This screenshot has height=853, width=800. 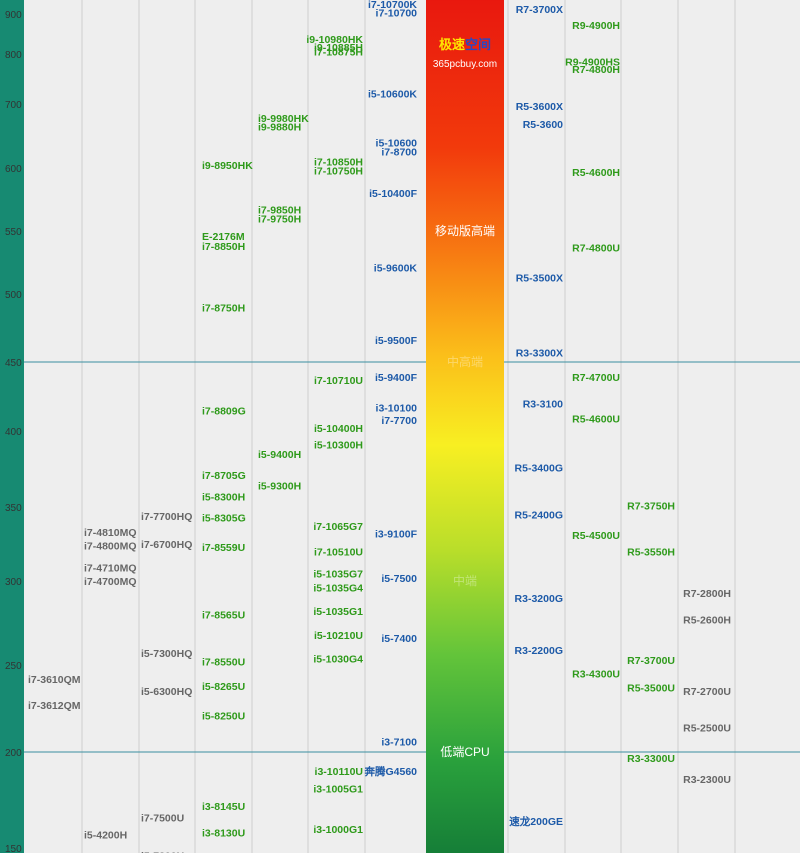 I want to click on brand-url: 365pcbuy.com, so click(x=465, y=64).